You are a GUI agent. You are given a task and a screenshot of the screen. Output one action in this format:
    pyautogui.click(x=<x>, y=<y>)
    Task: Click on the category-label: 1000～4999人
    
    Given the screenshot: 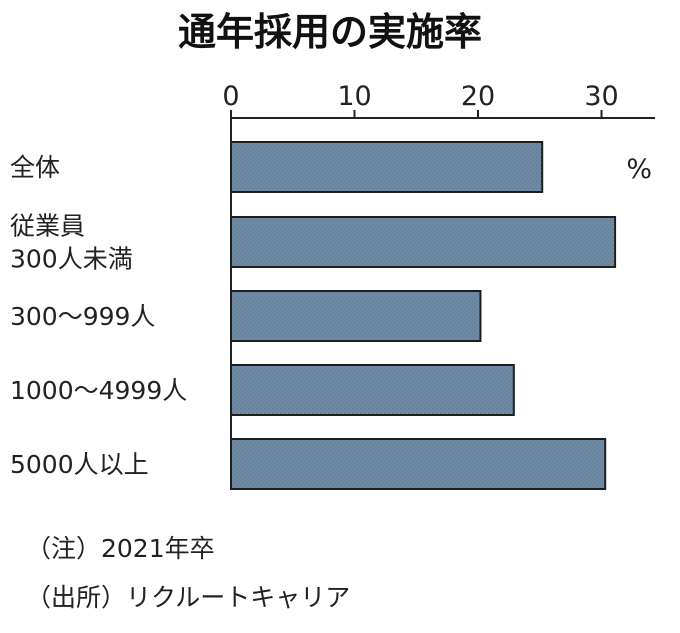 What is the action you would take?
    pyautogui.click(x=98, y=390)
    